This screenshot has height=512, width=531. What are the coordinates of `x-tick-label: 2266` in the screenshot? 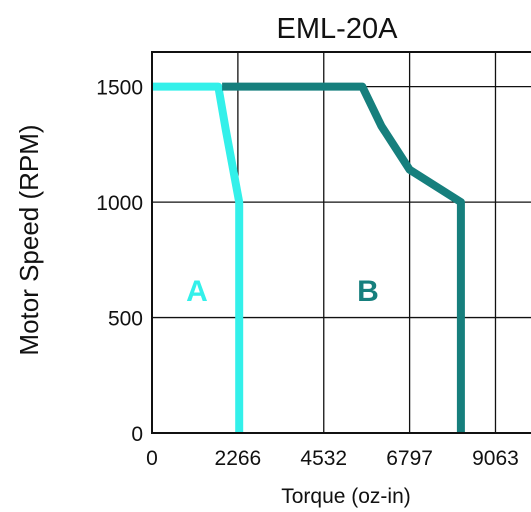 It's located at (238, 458).